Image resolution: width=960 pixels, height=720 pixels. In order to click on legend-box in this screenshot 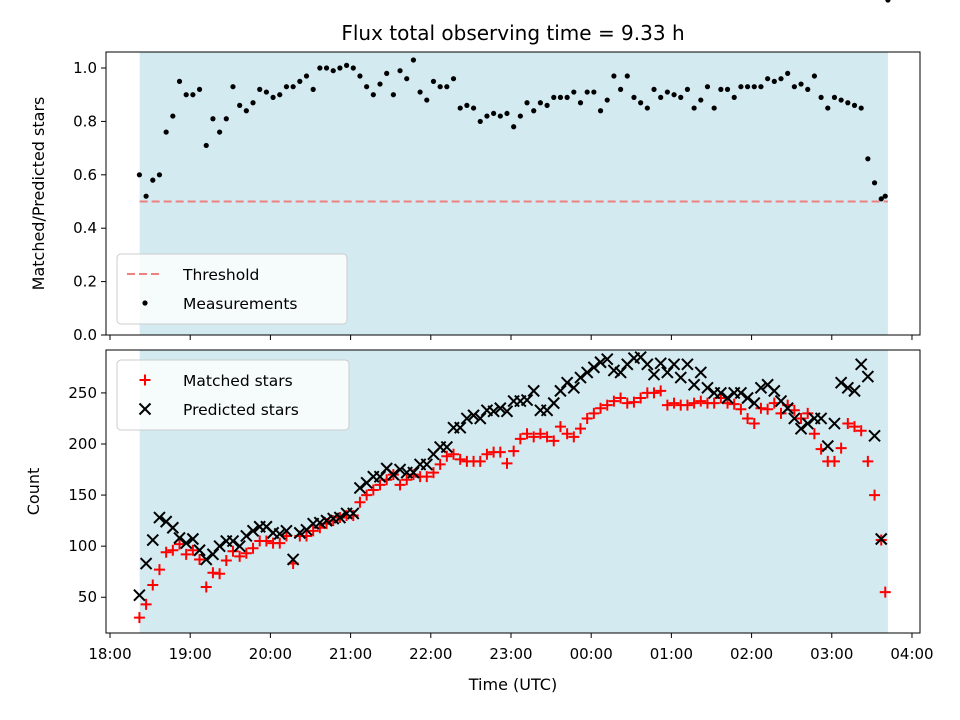, I will do `click(233, 395)`.